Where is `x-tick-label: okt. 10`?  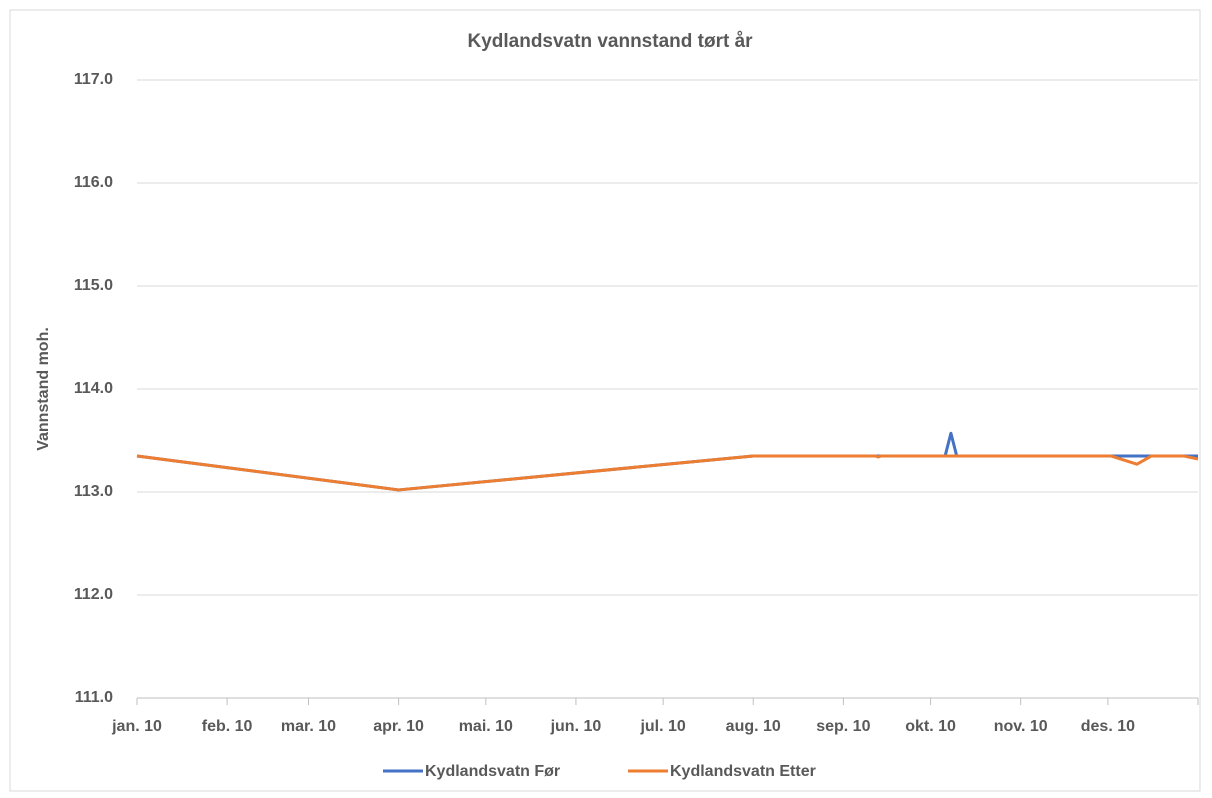
x-tick-label: okt. 10 is located at coordinates (930, 726).